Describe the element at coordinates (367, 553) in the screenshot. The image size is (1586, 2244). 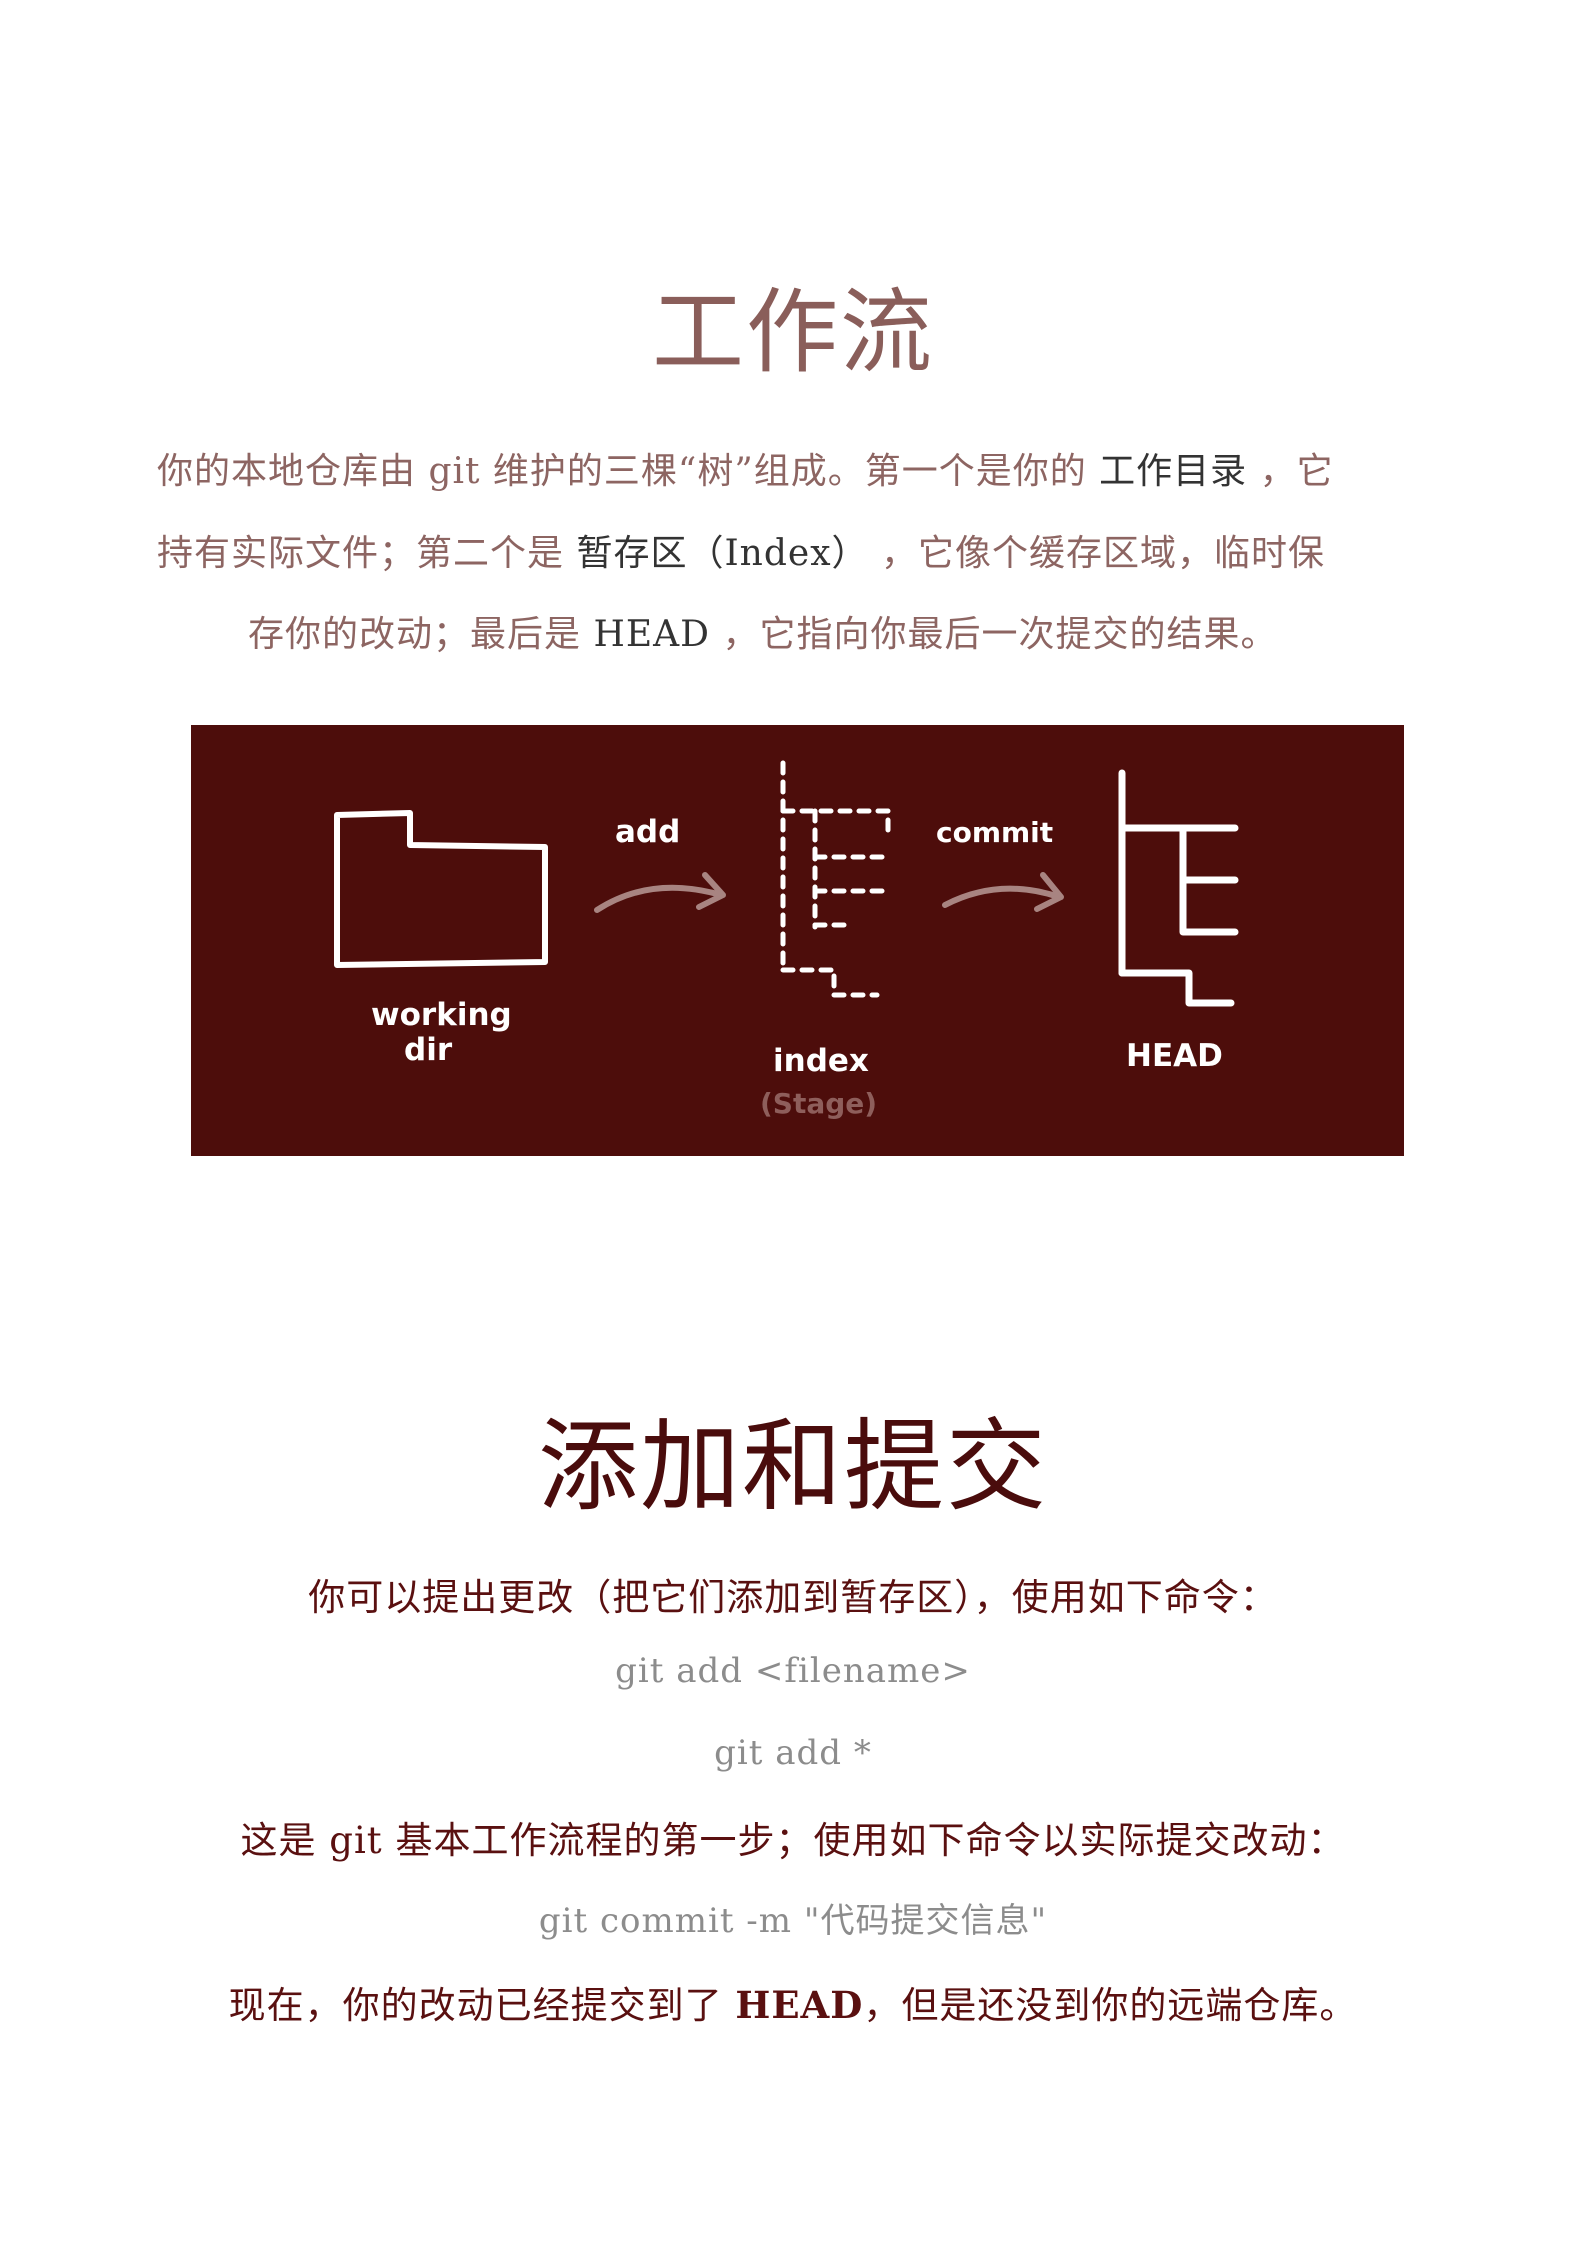
I see `text-segment: 持有实际文件；第二个是` at that location.